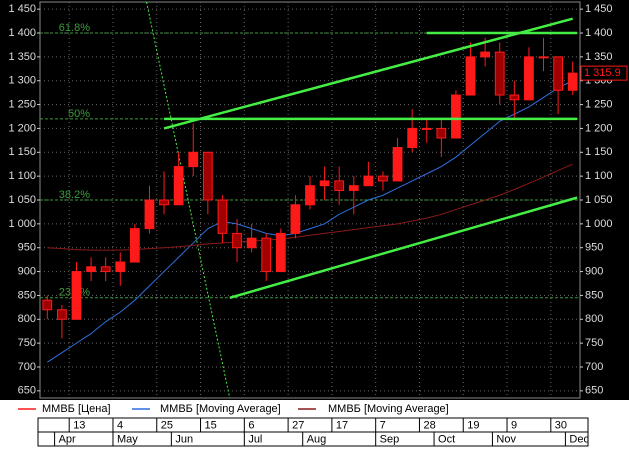 Image resolution: width=629 pixels, height=455 pixels. I want to click on x-tick-label: 15, so click(211, 425).